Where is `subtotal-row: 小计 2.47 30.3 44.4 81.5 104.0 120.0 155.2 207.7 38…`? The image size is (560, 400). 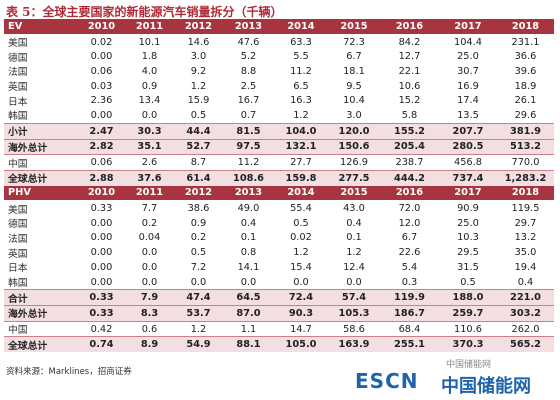 subtotal-row: 小计 2.47 30.3 44.4 81.5 104.0 120.0 155.2 207.7 38… is located at coordinates (279, 130).